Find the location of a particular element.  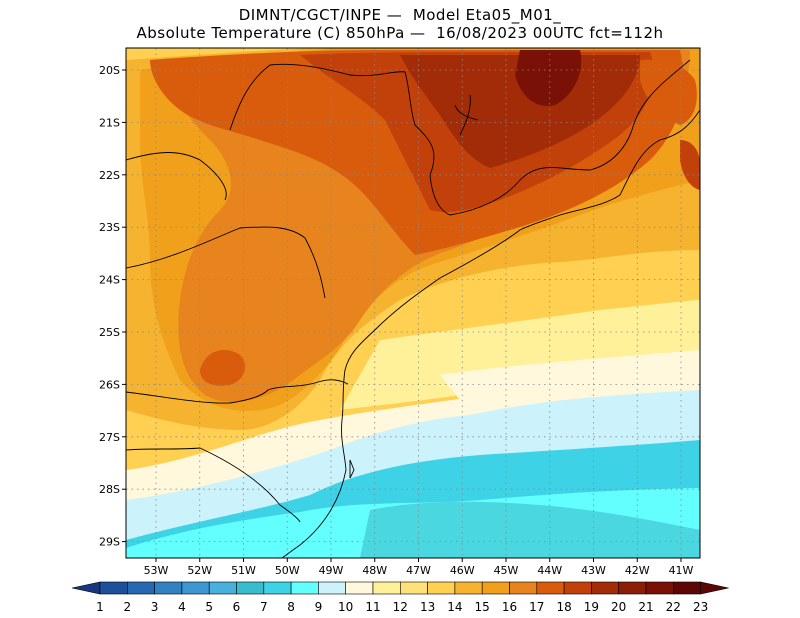

colorbar-label: 6 is located at coordinates (237, 607).